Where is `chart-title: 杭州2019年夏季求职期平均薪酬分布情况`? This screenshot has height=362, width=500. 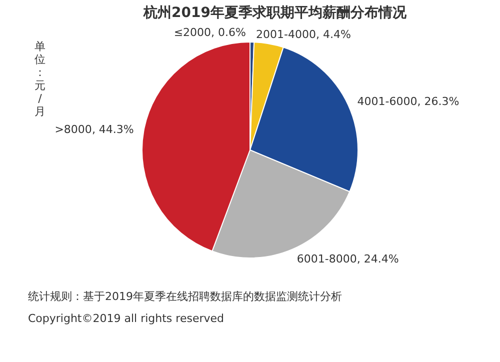 chart-title: 杭州2019年夏季求职期平均薪酬分布情况 is located at coordinates (275, 12).